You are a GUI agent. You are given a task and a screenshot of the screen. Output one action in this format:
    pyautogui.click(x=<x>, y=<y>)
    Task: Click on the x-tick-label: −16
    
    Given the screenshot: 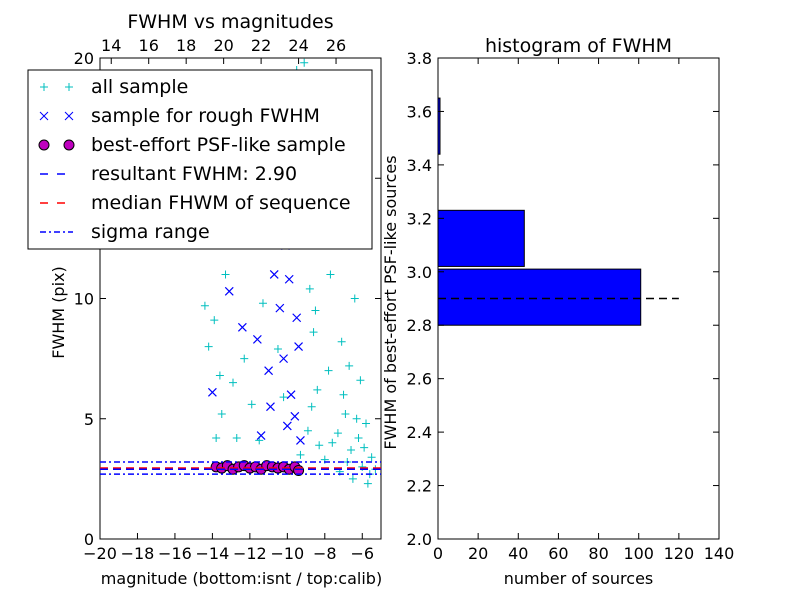 What is the action you would take?
    pyautogui.click(x=175, y=553)
    